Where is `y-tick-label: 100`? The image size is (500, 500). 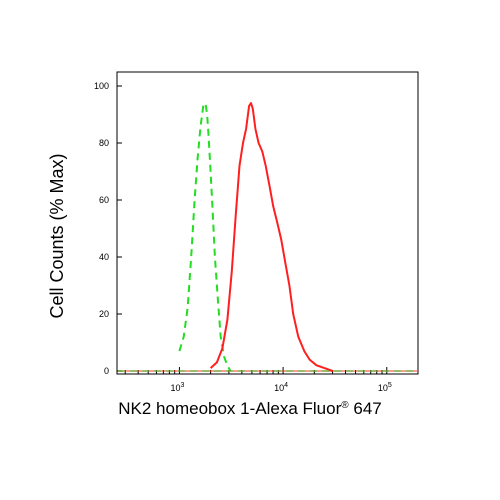
y-tick-label: 100 is located at coordinates (101, 86).